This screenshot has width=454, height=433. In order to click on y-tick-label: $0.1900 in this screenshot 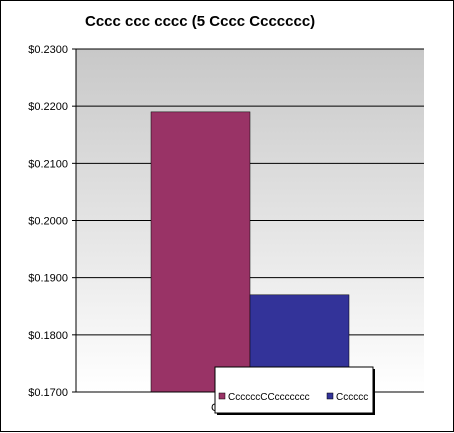, I will do `click(48, 279)`.